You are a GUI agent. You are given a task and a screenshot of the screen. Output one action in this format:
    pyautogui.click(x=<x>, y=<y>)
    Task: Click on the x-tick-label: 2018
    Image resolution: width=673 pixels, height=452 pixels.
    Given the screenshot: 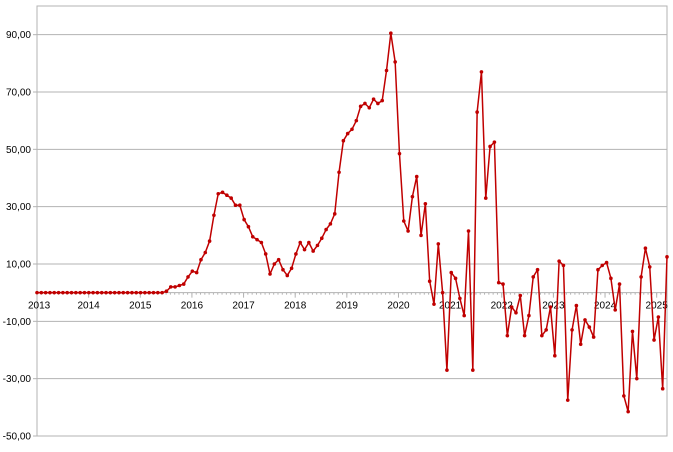 What is the action you would take?
    pyautogui.click(x=295, y=306)
    